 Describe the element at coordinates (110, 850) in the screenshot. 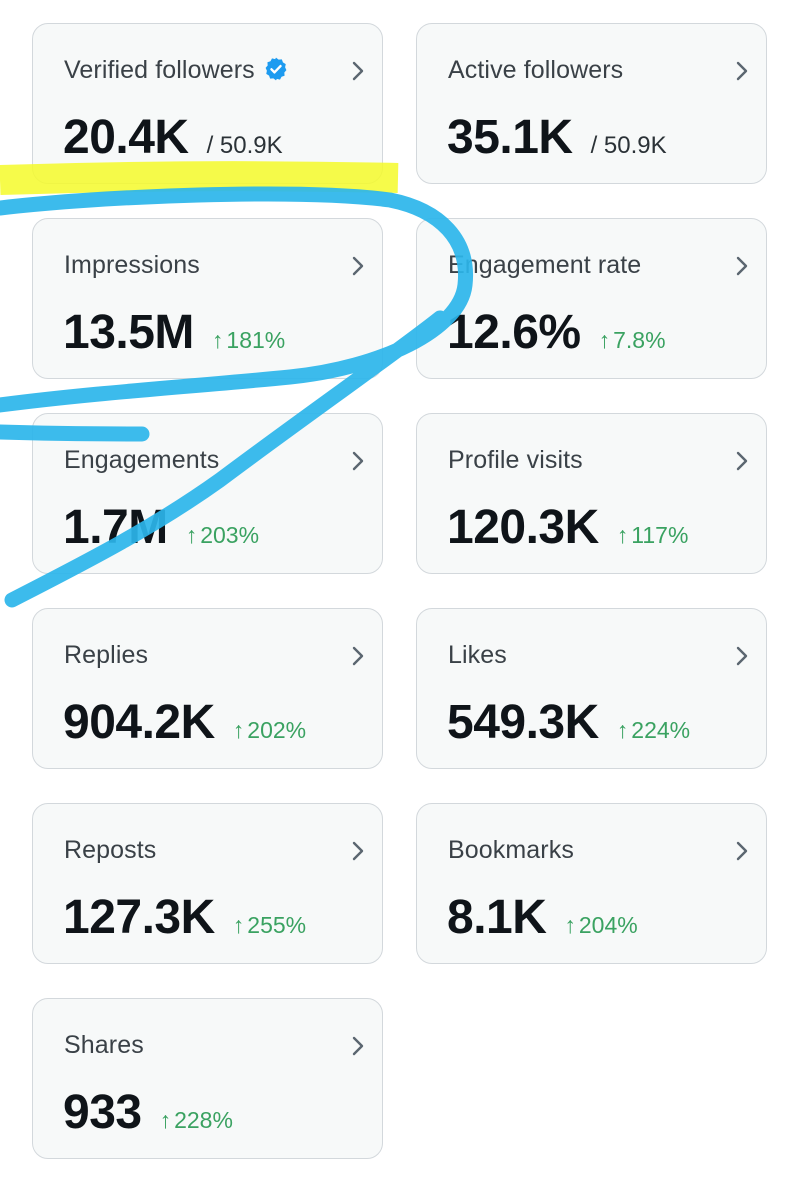

I see `card-label: Reposts` at that location.